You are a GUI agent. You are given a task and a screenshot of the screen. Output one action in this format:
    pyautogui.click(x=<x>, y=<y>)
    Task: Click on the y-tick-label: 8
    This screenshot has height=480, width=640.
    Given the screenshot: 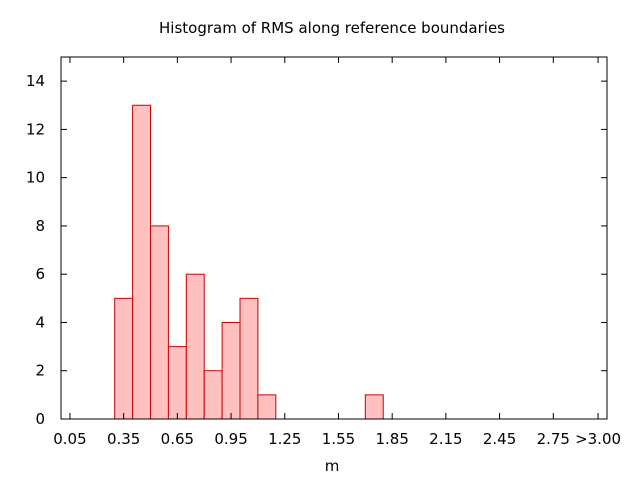 What is the action you would take?
    pyautogui.click(x=40, y=226)
    